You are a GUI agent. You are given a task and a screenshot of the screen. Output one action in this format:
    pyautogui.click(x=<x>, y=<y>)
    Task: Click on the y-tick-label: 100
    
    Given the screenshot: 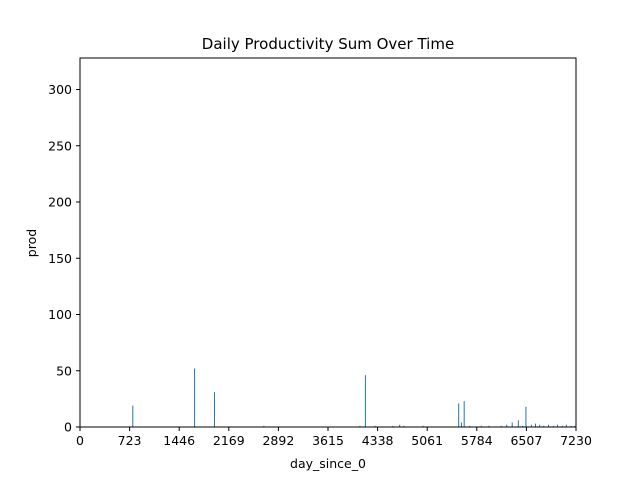 What is the action you would take?
    pyautogui.click(x=60, y=314)
    